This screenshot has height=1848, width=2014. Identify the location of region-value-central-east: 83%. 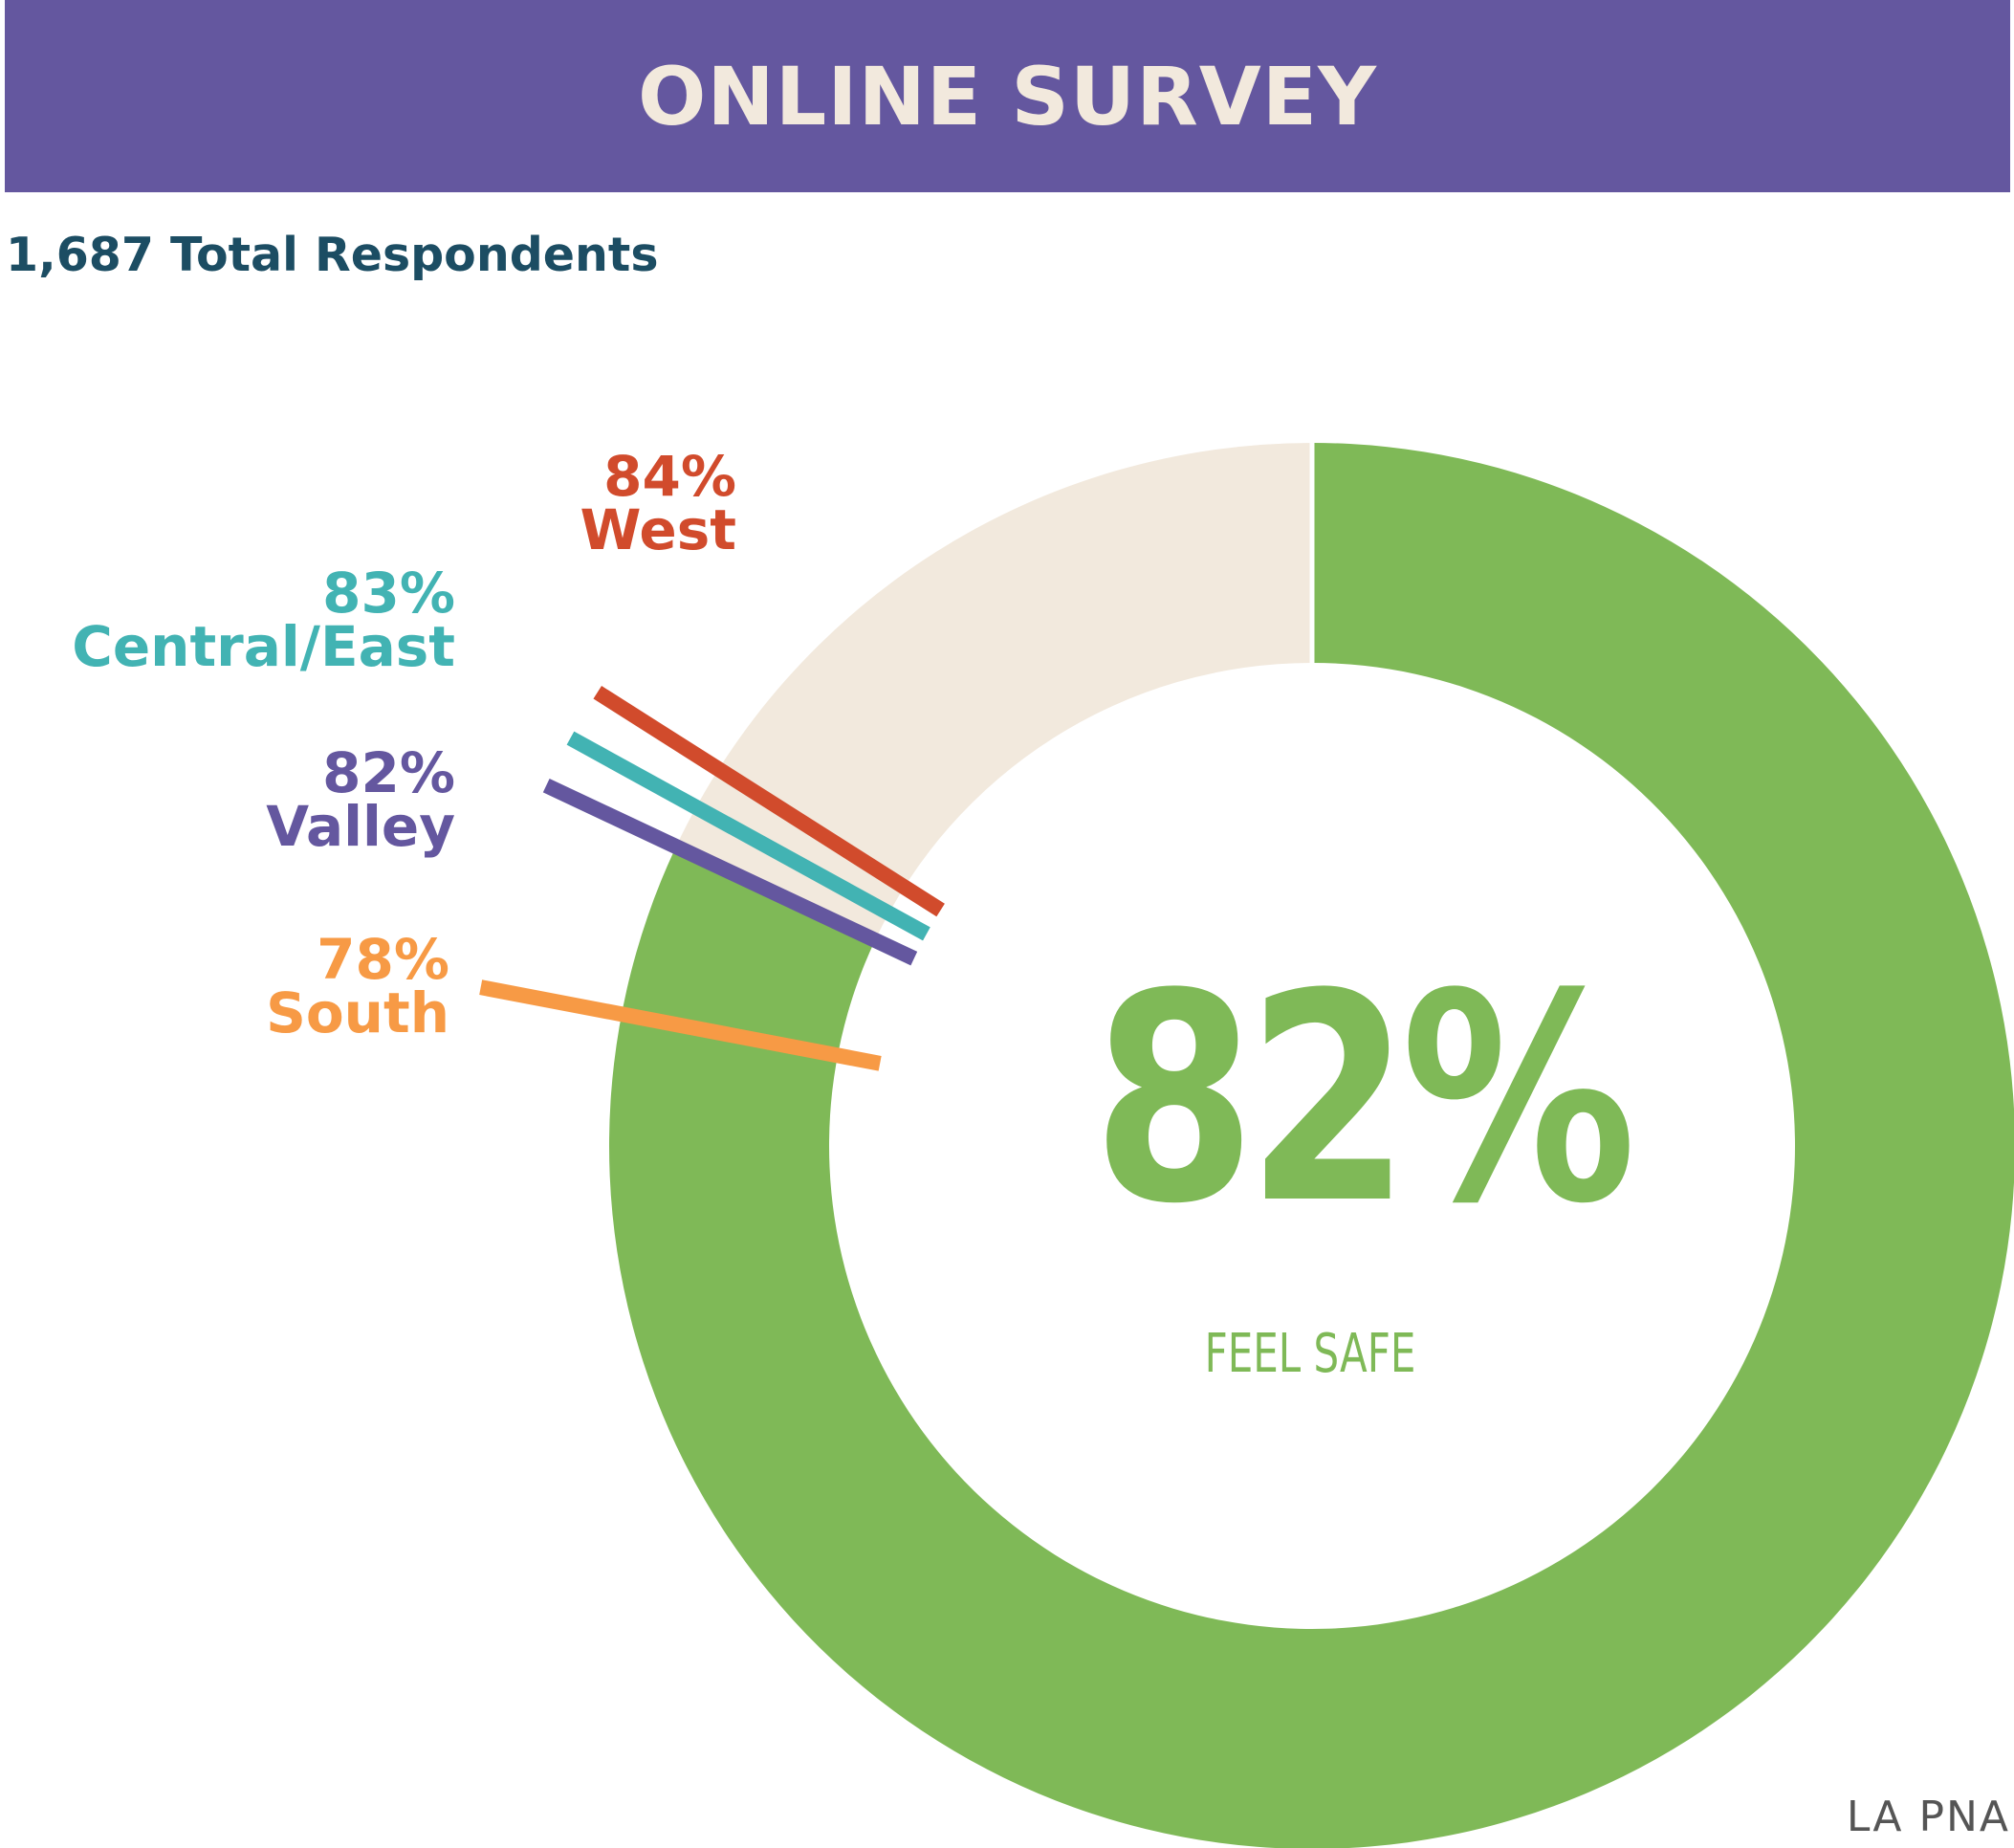
(389, 593).